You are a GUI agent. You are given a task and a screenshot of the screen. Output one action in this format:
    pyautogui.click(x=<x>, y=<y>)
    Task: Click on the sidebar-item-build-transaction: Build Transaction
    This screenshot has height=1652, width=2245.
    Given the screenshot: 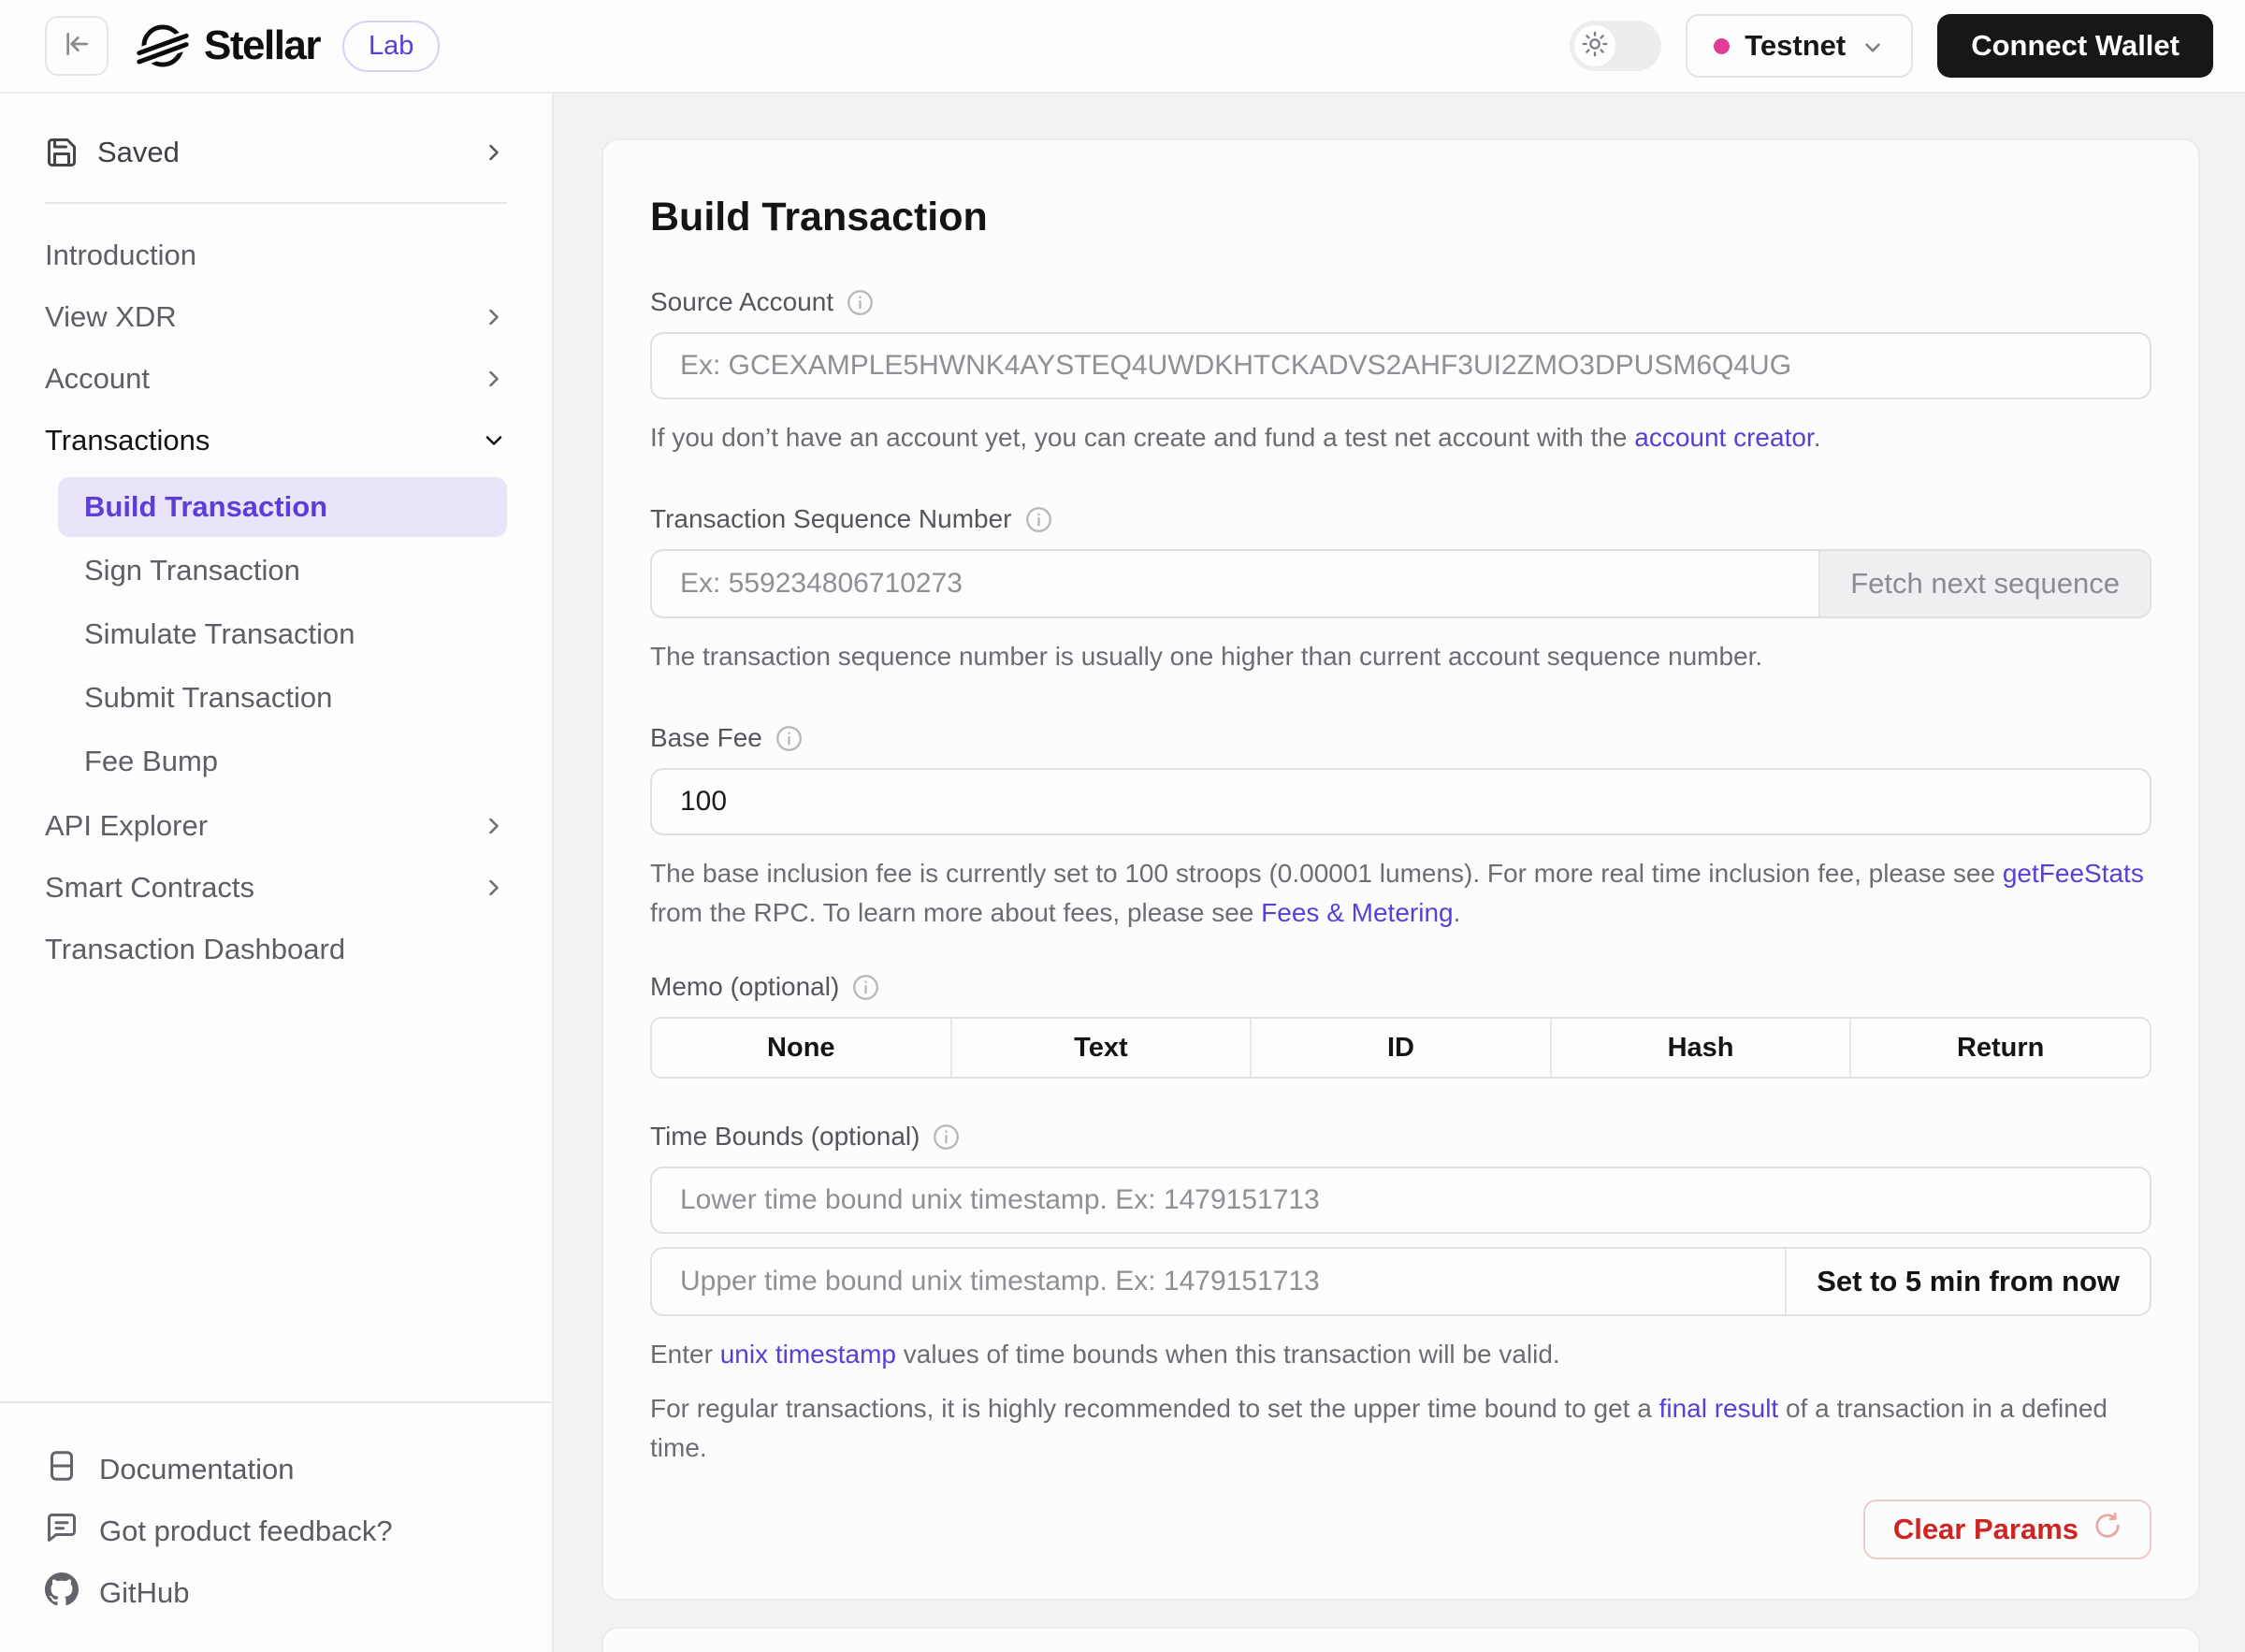 What is the action you would take?
    pyautogui.click(x=283, y=507)
    